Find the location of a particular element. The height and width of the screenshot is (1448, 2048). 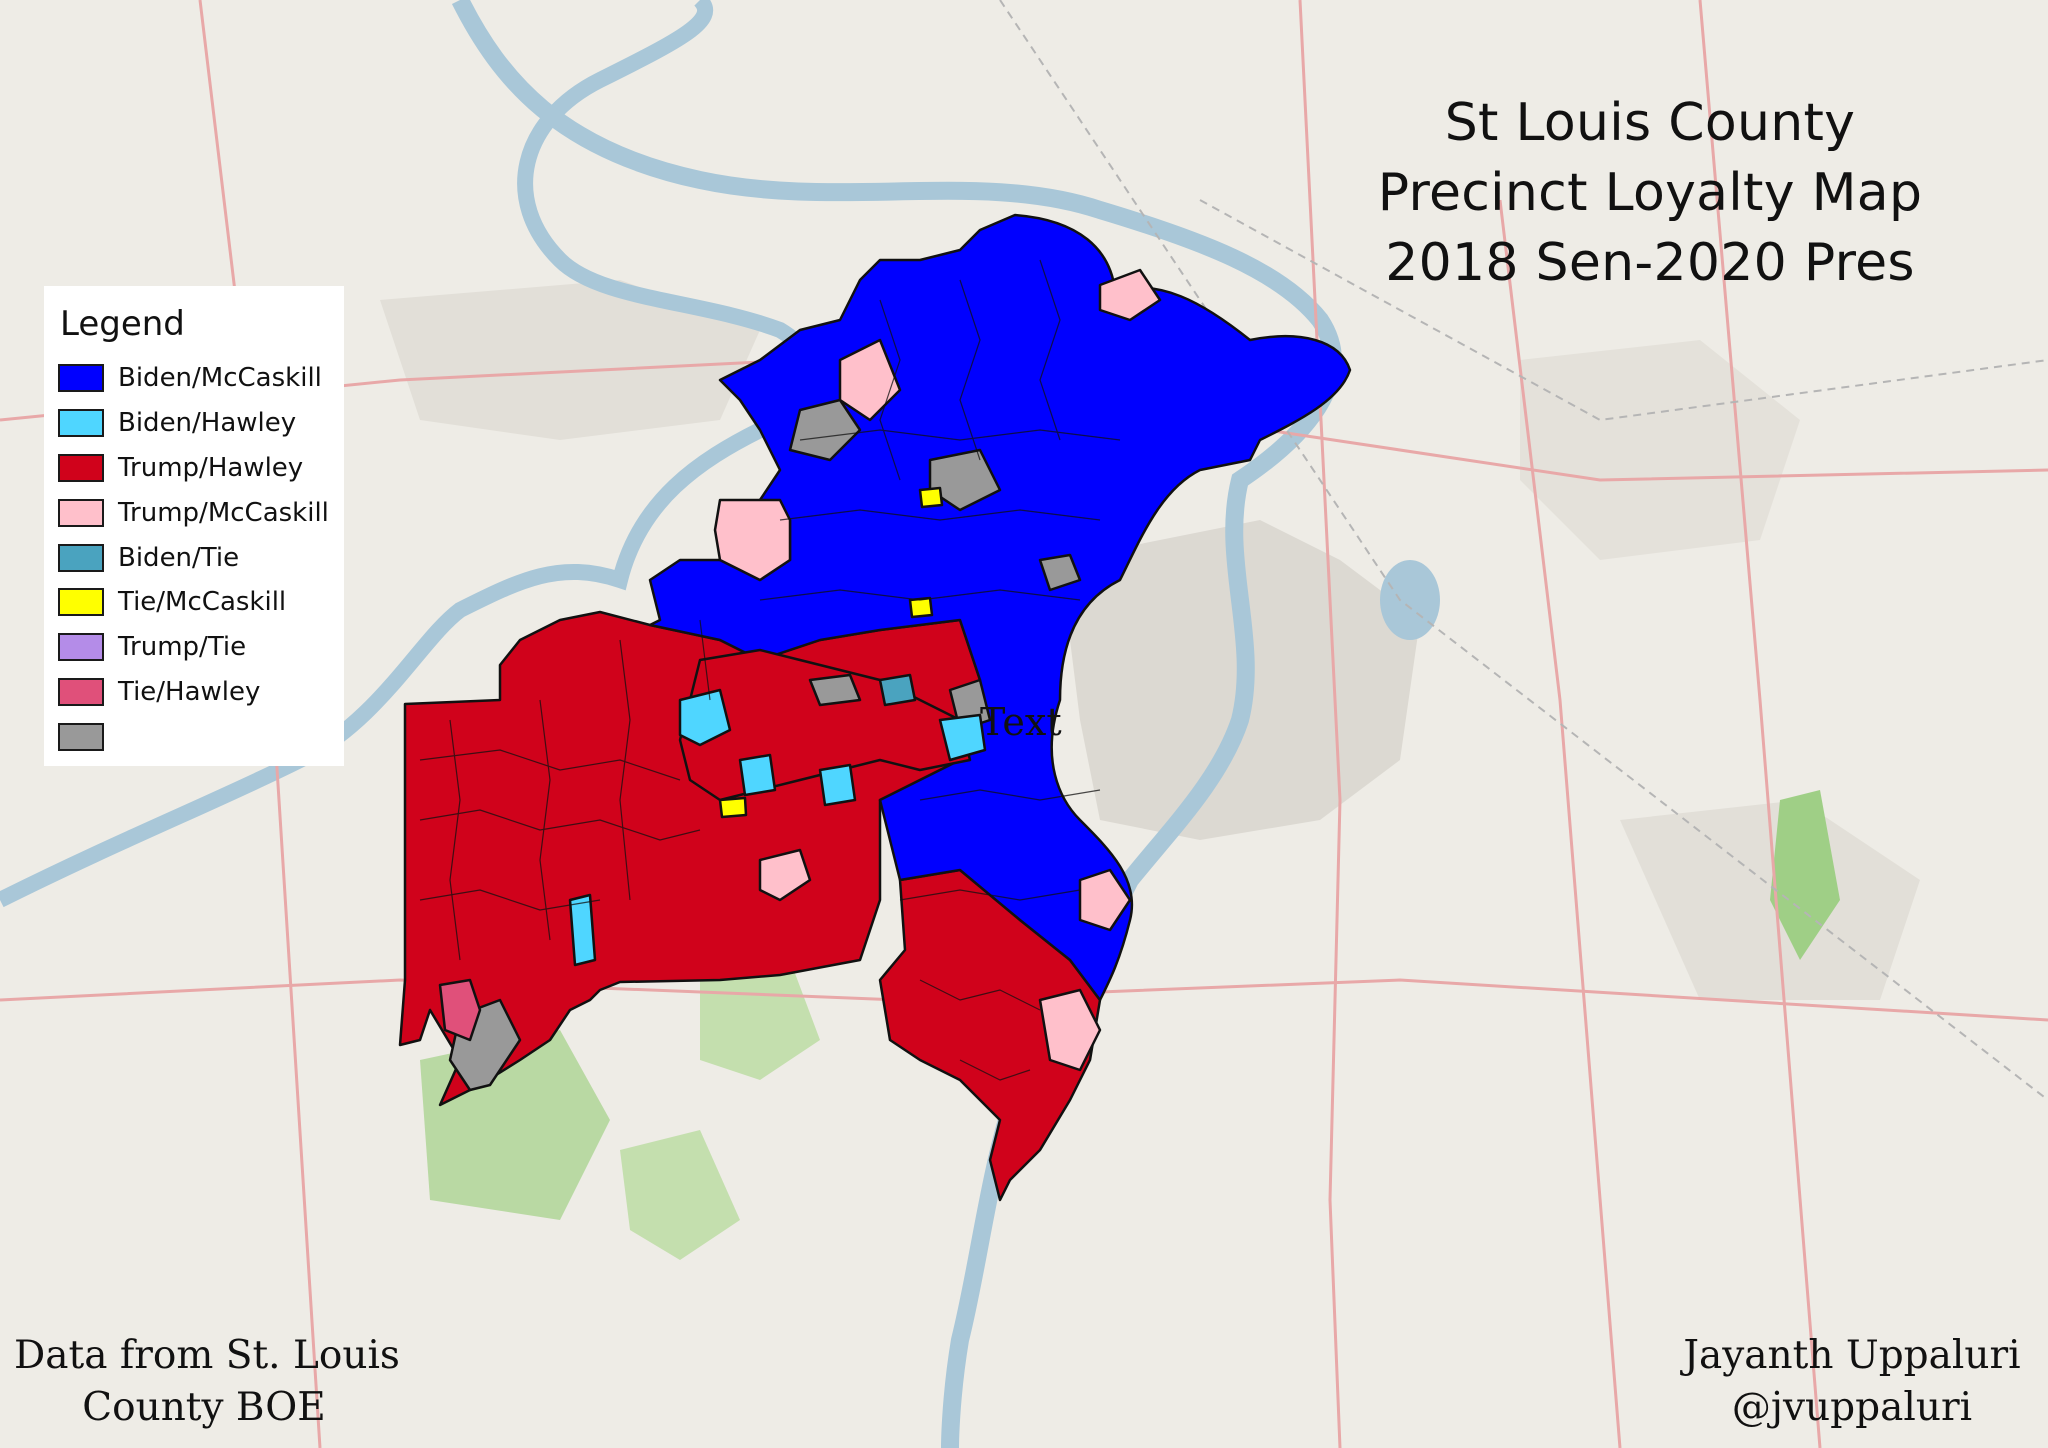

precinct-gray-mid is located at coordinates (835, 690).